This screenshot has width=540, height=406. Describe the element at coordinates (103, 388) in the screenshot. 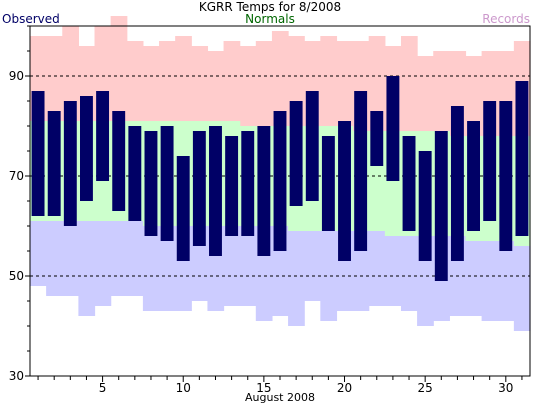

I see `x-tick-label: 5` at that location.